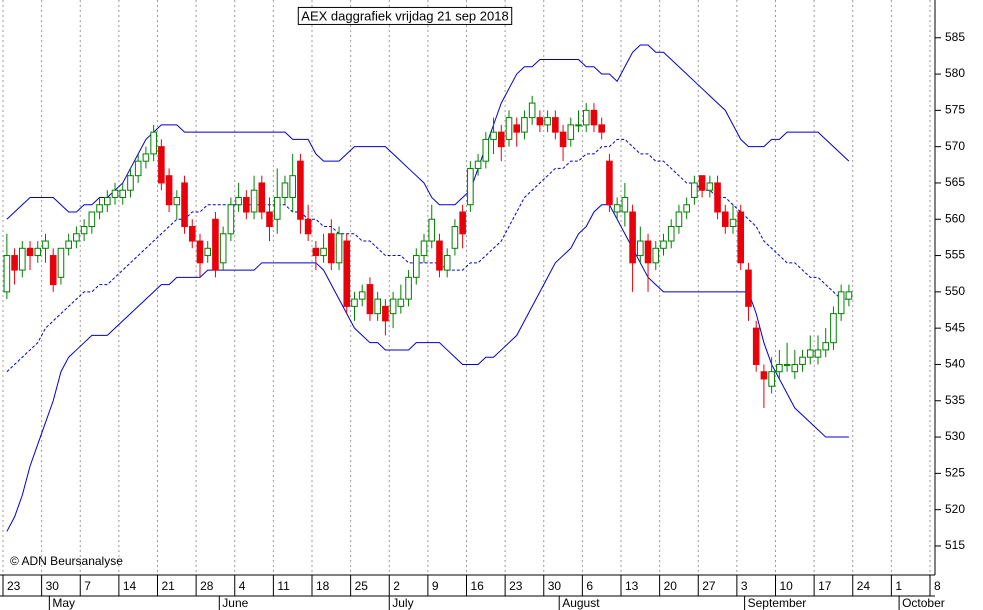 This screenshot has height=610, width=983. What do you see at coordinates (130, 586) in the screenshot?
I see `x-tick-label: 14` at bounding box center [130, 586].